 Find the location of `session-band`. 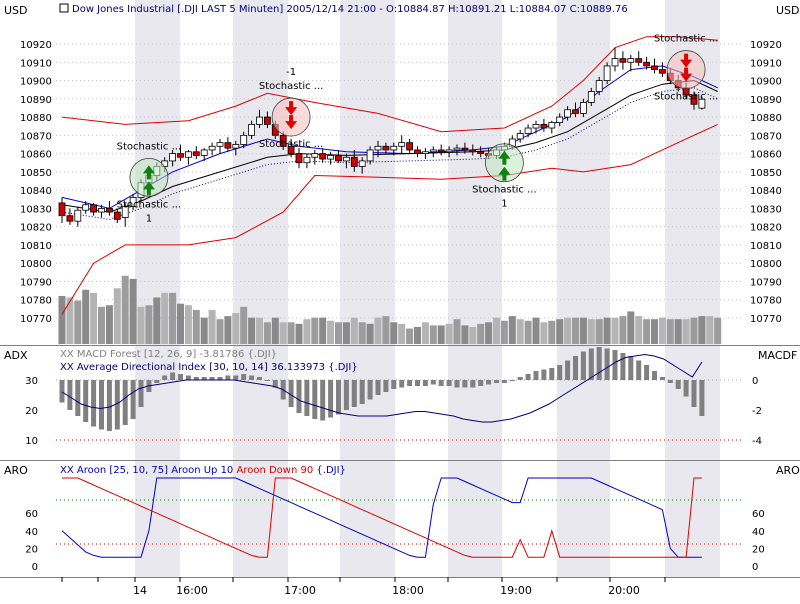

session-band is located at coordinates (583, 288).